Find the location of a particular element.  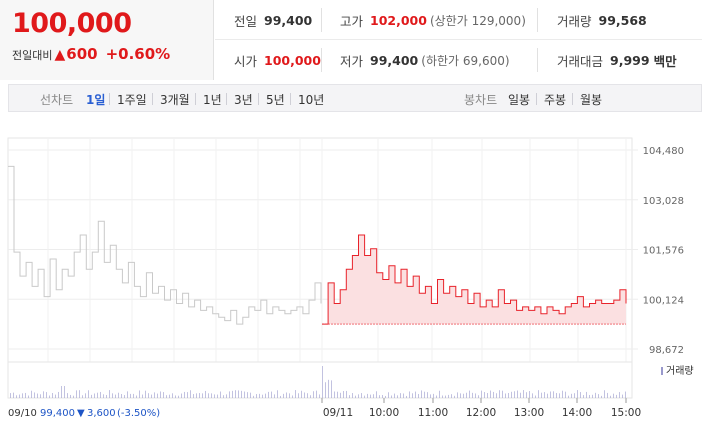

tab-5-years: 5년 is located at coordinates (275, 100).